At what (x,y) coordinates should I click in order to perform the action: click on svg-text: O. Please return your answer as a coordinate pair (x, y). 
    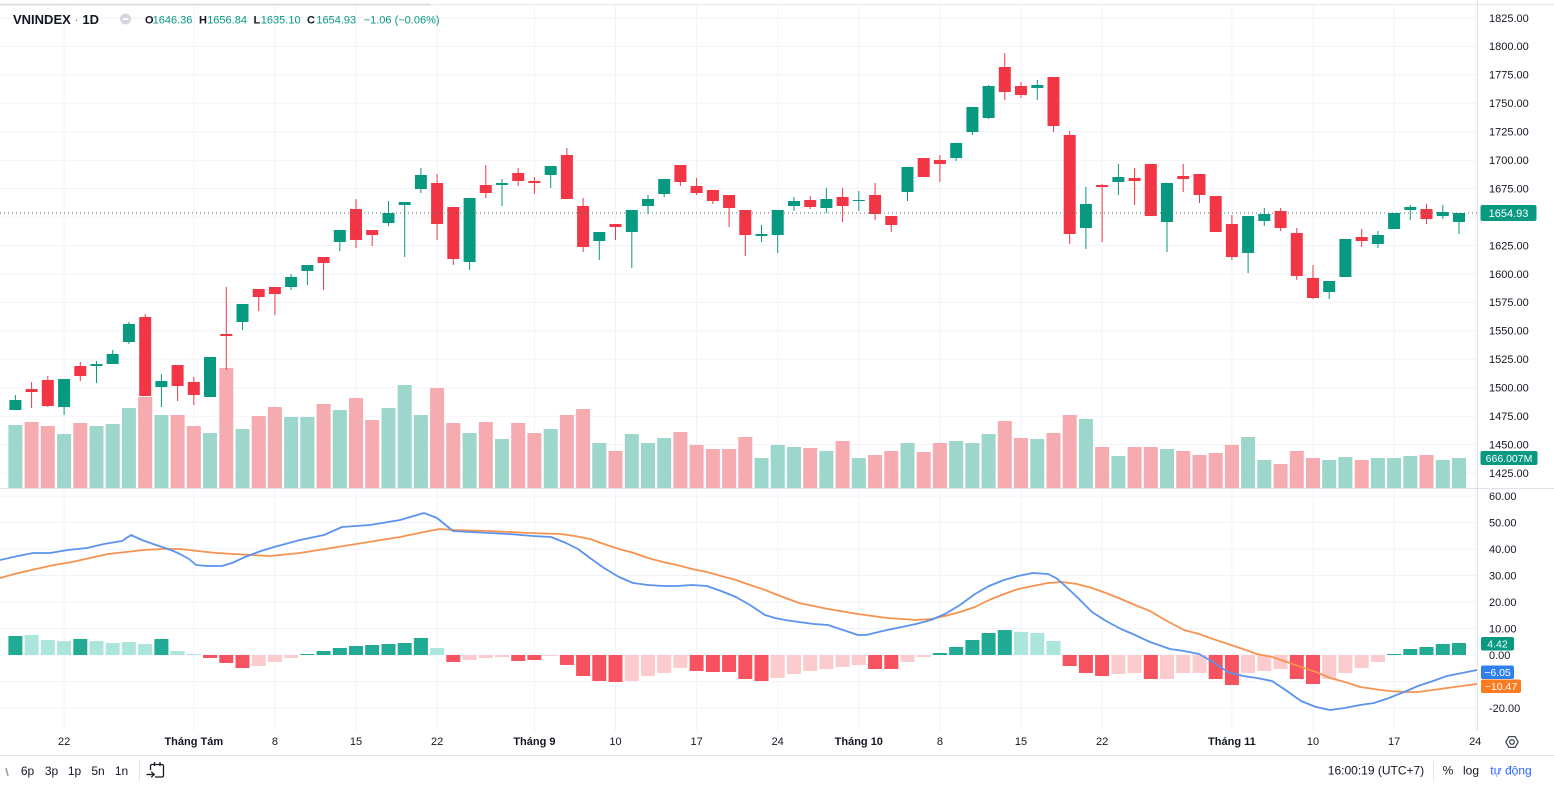
    Looking at the image, I should click on (149, 21).